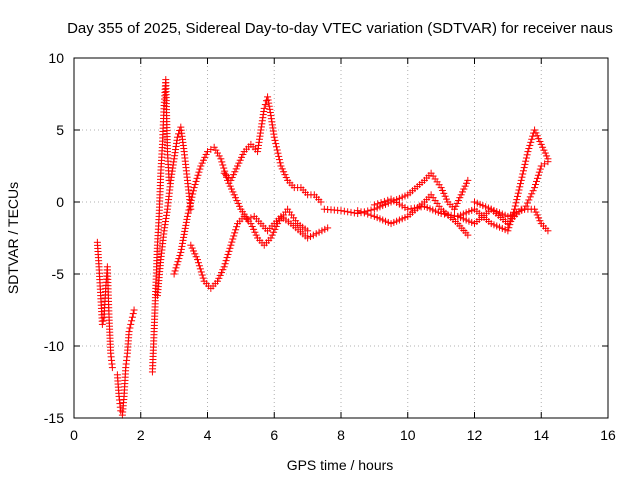  I want to click on x-tick-label: 16, so click(608, 435).